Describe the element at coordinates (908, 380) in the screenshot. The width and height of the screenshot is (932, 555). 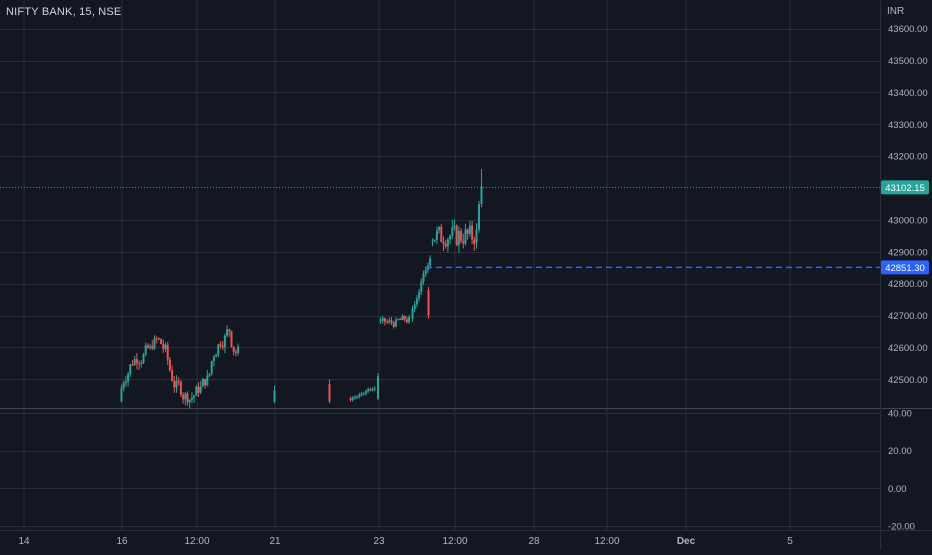
I see `price-axis-tick-label: 42500.00` at that location.